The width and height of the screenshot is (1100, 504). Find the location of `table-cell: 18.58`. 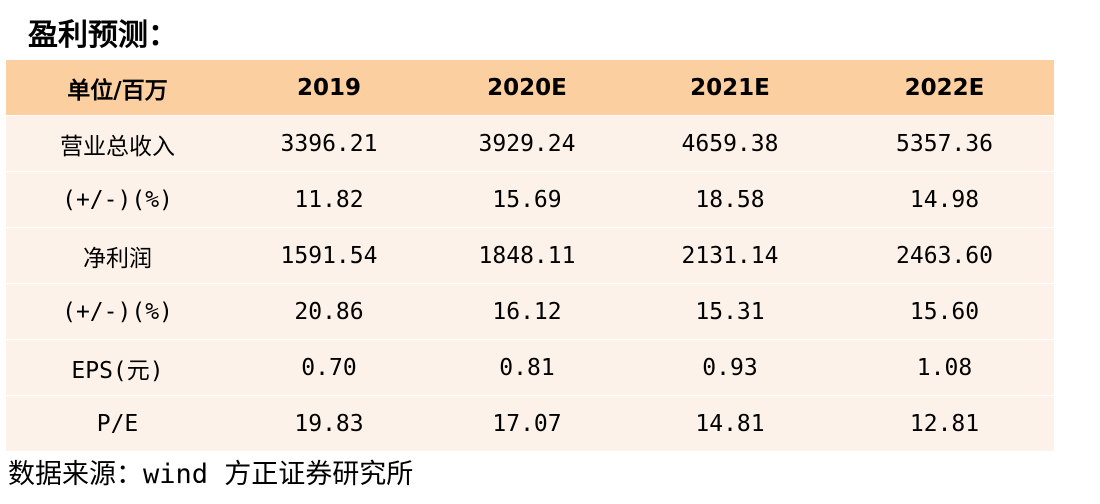

table-cell: 18.58 is located at coordinates (730, 199).